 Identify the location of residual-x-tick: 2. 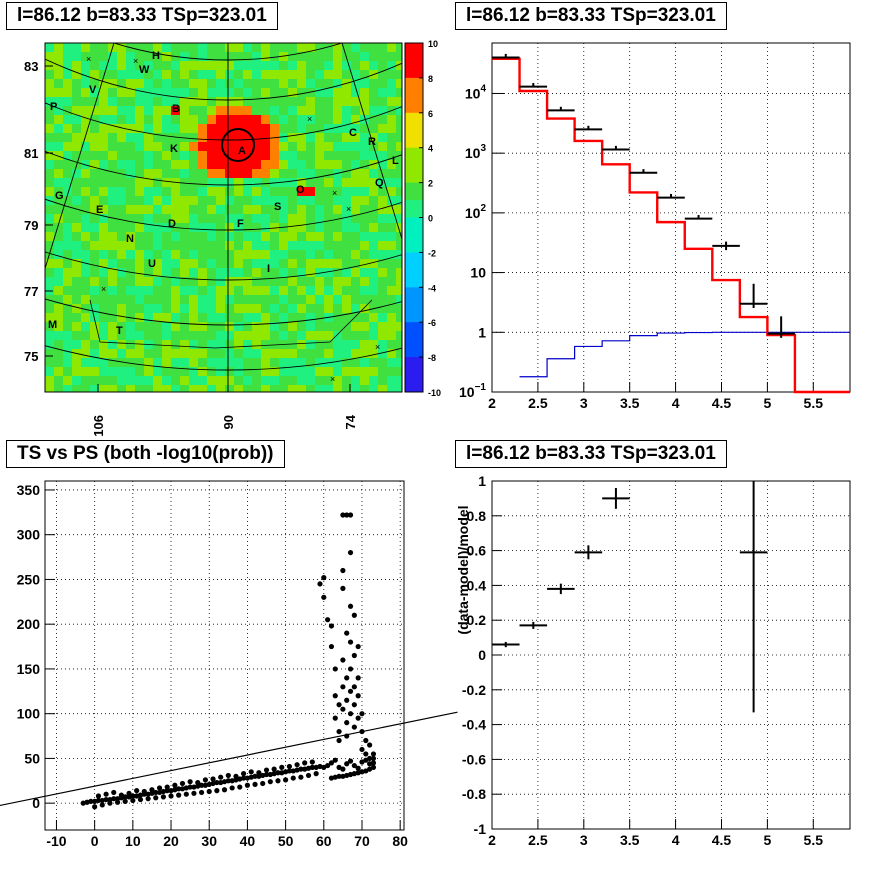
(492, 840).